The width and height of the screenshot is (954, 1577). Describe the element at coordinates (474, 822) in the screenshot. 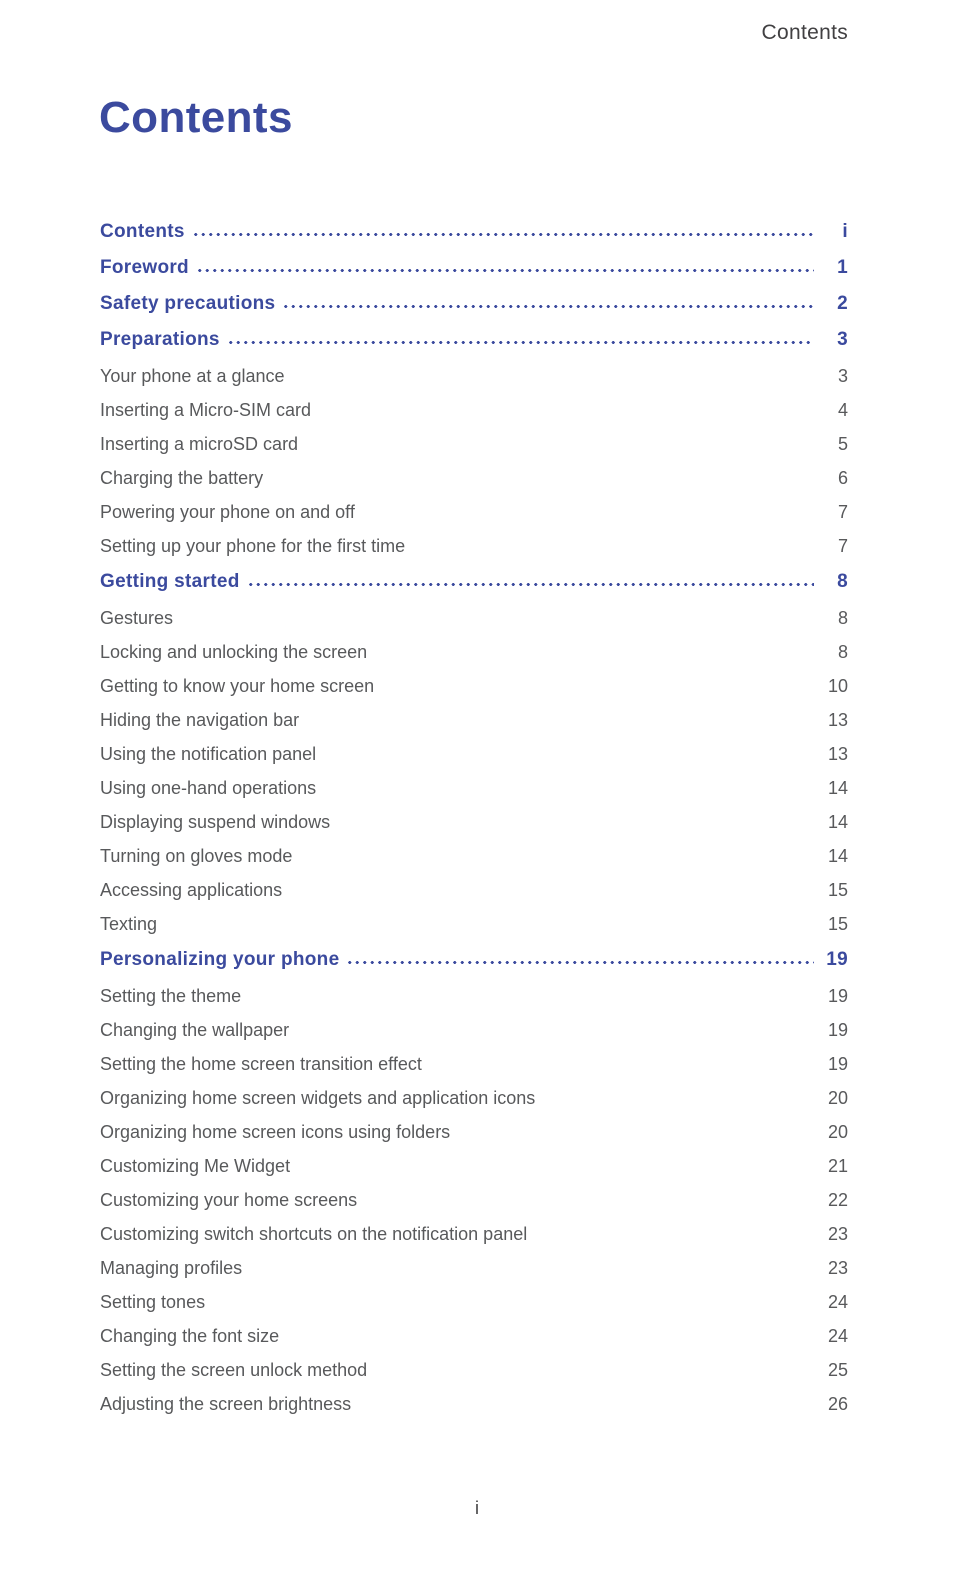

I see `toc-entry: Displaying suspend windows 14` at that location.